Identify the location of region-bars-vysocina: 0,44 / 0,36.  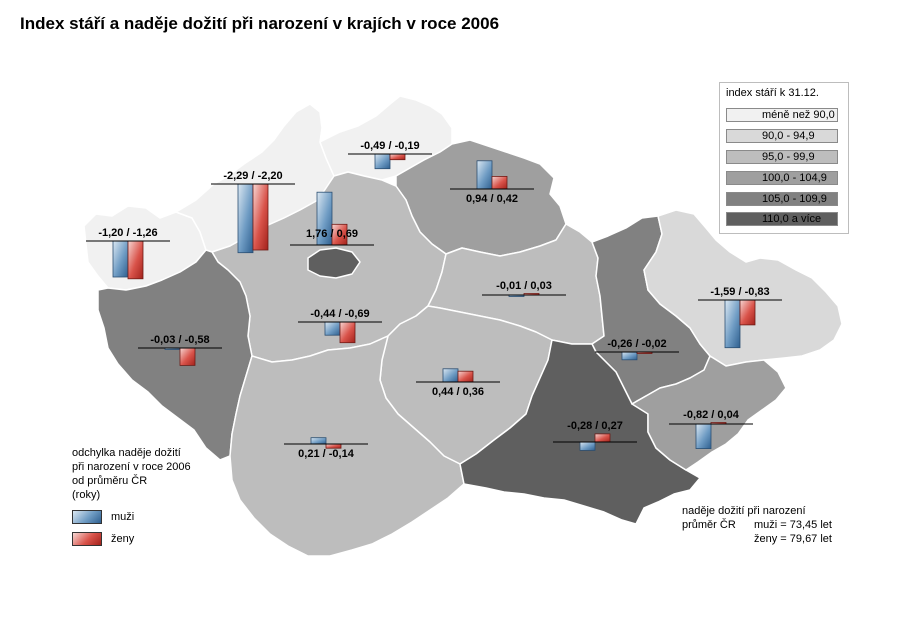
(458, 383).